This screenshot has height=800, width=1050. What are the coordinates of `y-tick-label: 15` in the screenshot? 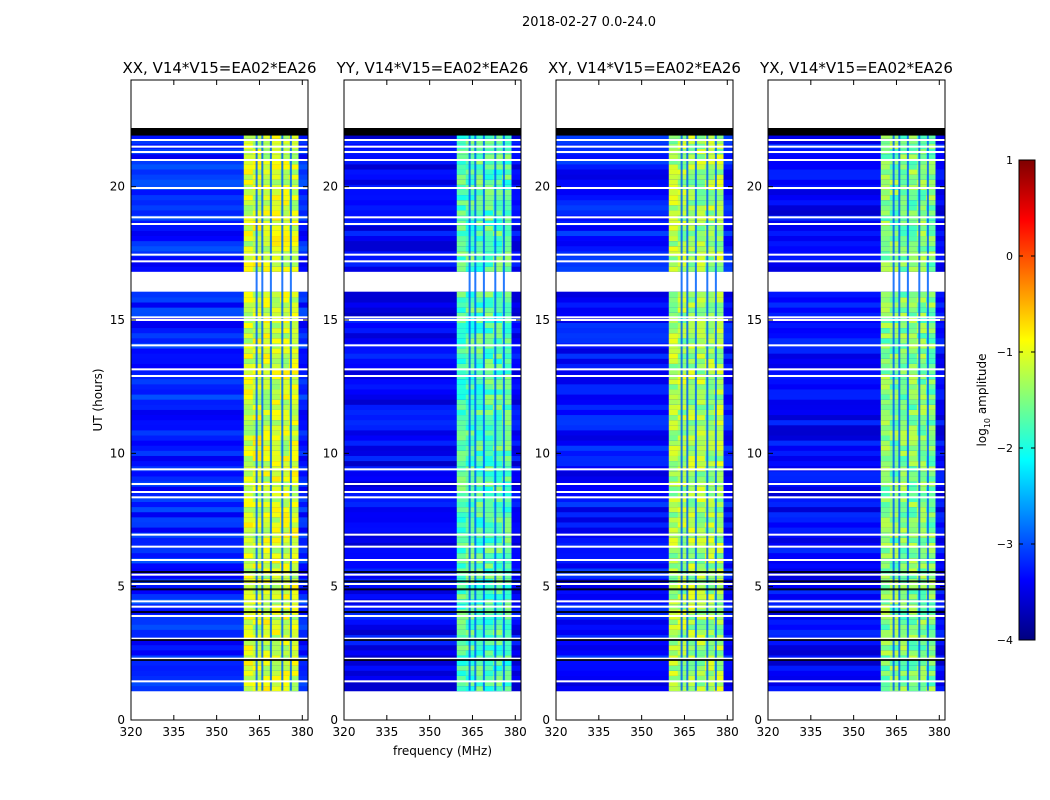 It's located at (330, 320).